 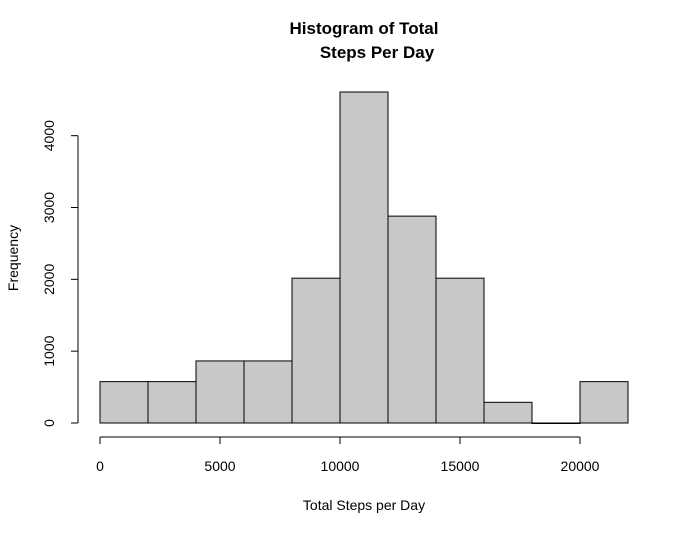 What do you see at coordinates (219, 466) in the screenshot?
I see `x-tick-label: 5000` at bounding box center [219, 466].